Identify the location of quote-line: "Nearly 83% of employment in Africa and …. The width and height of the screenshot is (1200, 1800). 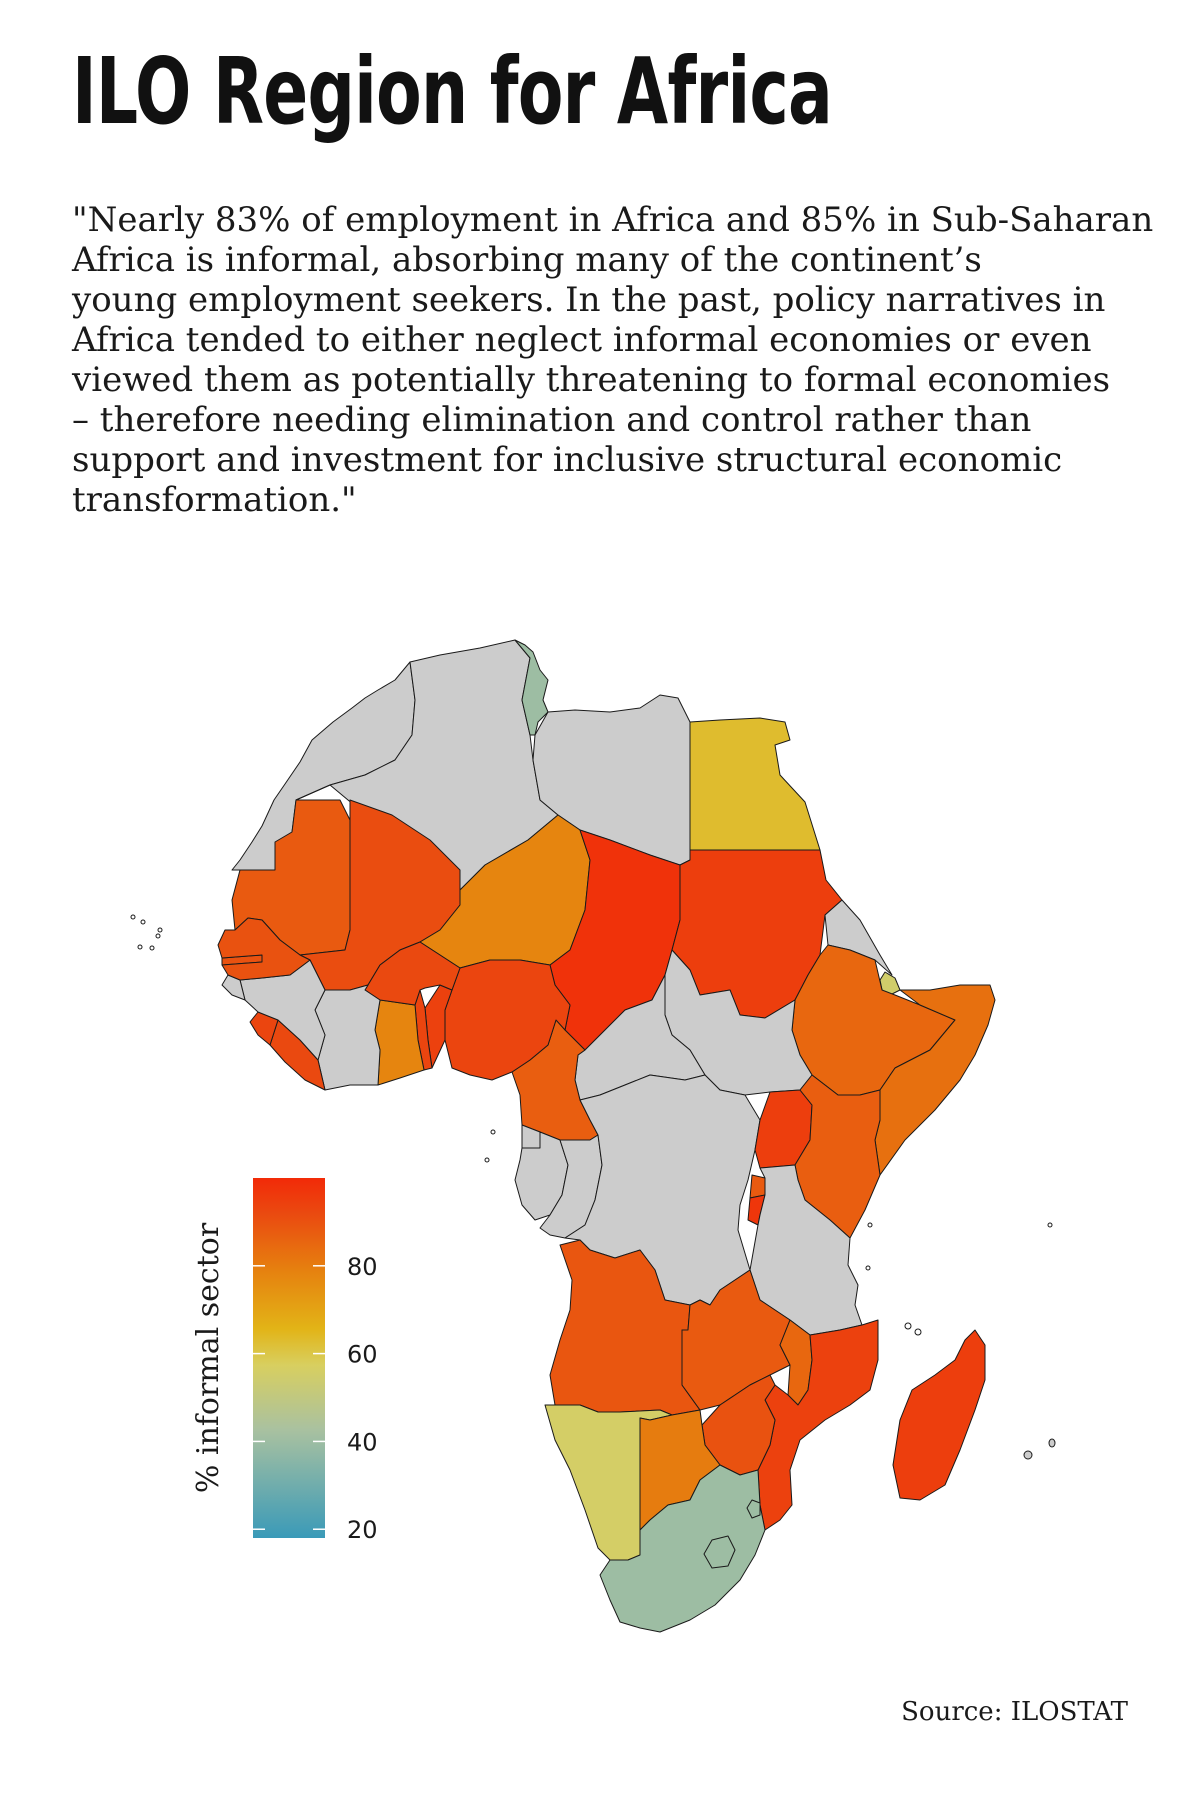
(613, 220).